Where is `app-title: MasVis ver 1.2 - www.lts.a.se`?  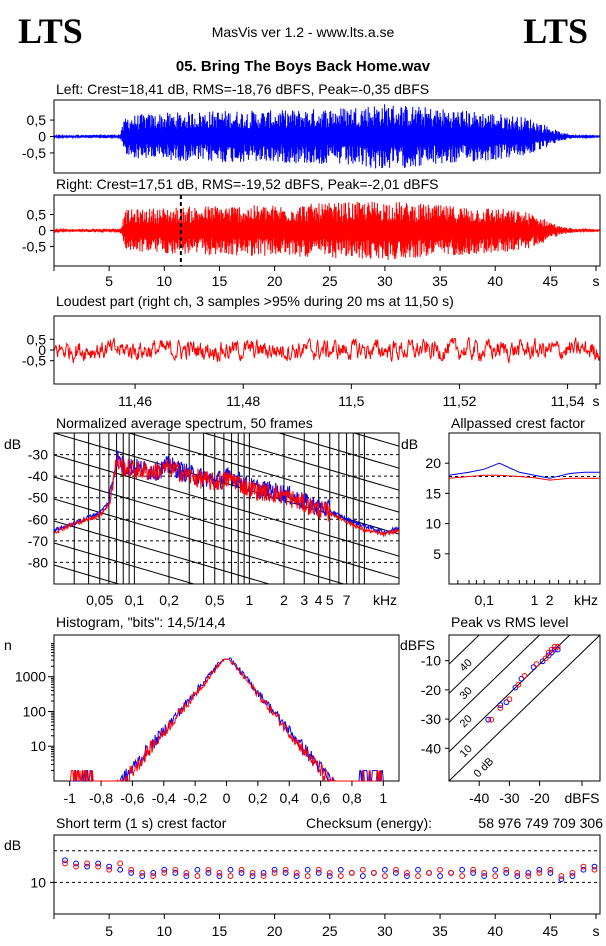
app-title: MasVis ver 1.2 - www.lts.a.se is located at coordinates (303, 32).